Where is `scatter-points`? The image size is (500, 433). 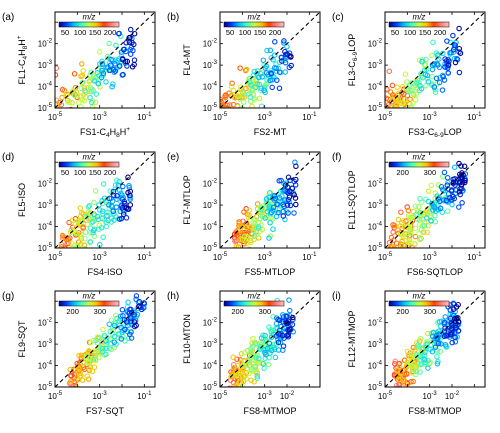
scatter-points is located at coordinates (257, 84).